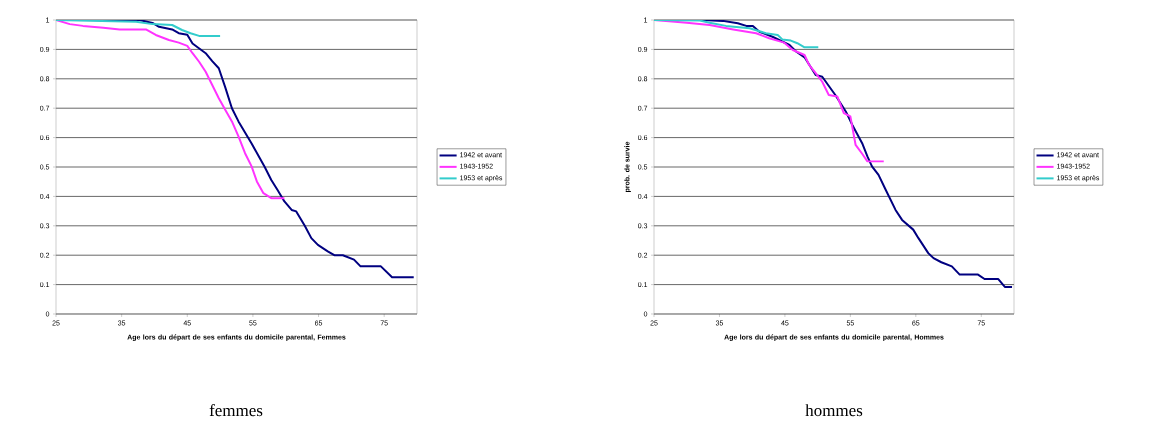 This screenshot has height=432, width=1158. I want to click on text: femmes, so click(236, 410).